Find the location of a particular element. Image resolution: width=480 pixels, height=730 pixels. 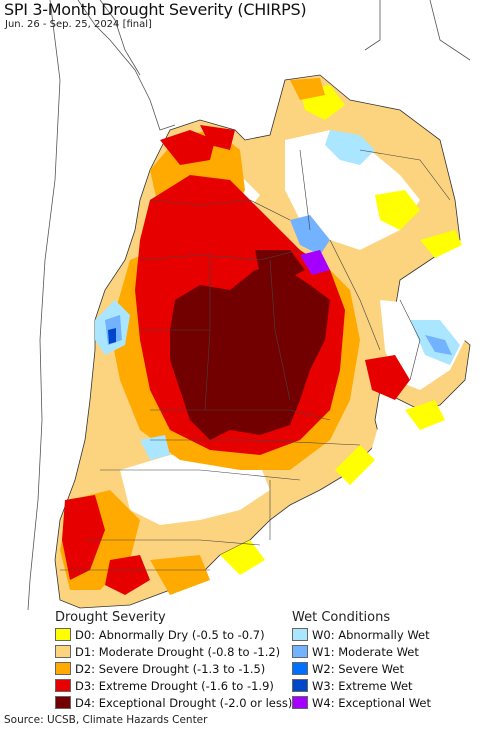

w2-swatch is located at coordinates (300, 668).